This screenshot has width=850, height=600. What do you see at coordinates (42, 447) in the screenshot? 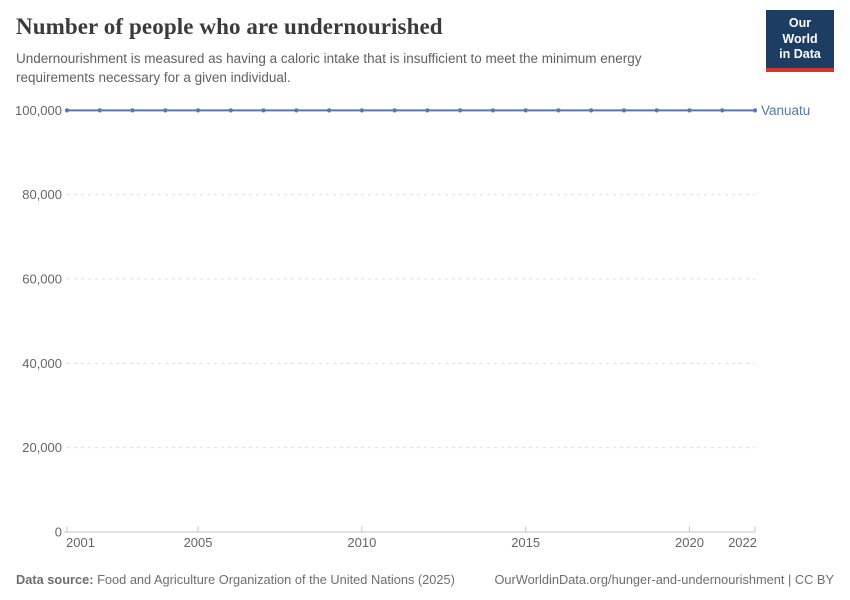
I see `y-axis-tick-label: 20,000` at bounding box center [42, 447].